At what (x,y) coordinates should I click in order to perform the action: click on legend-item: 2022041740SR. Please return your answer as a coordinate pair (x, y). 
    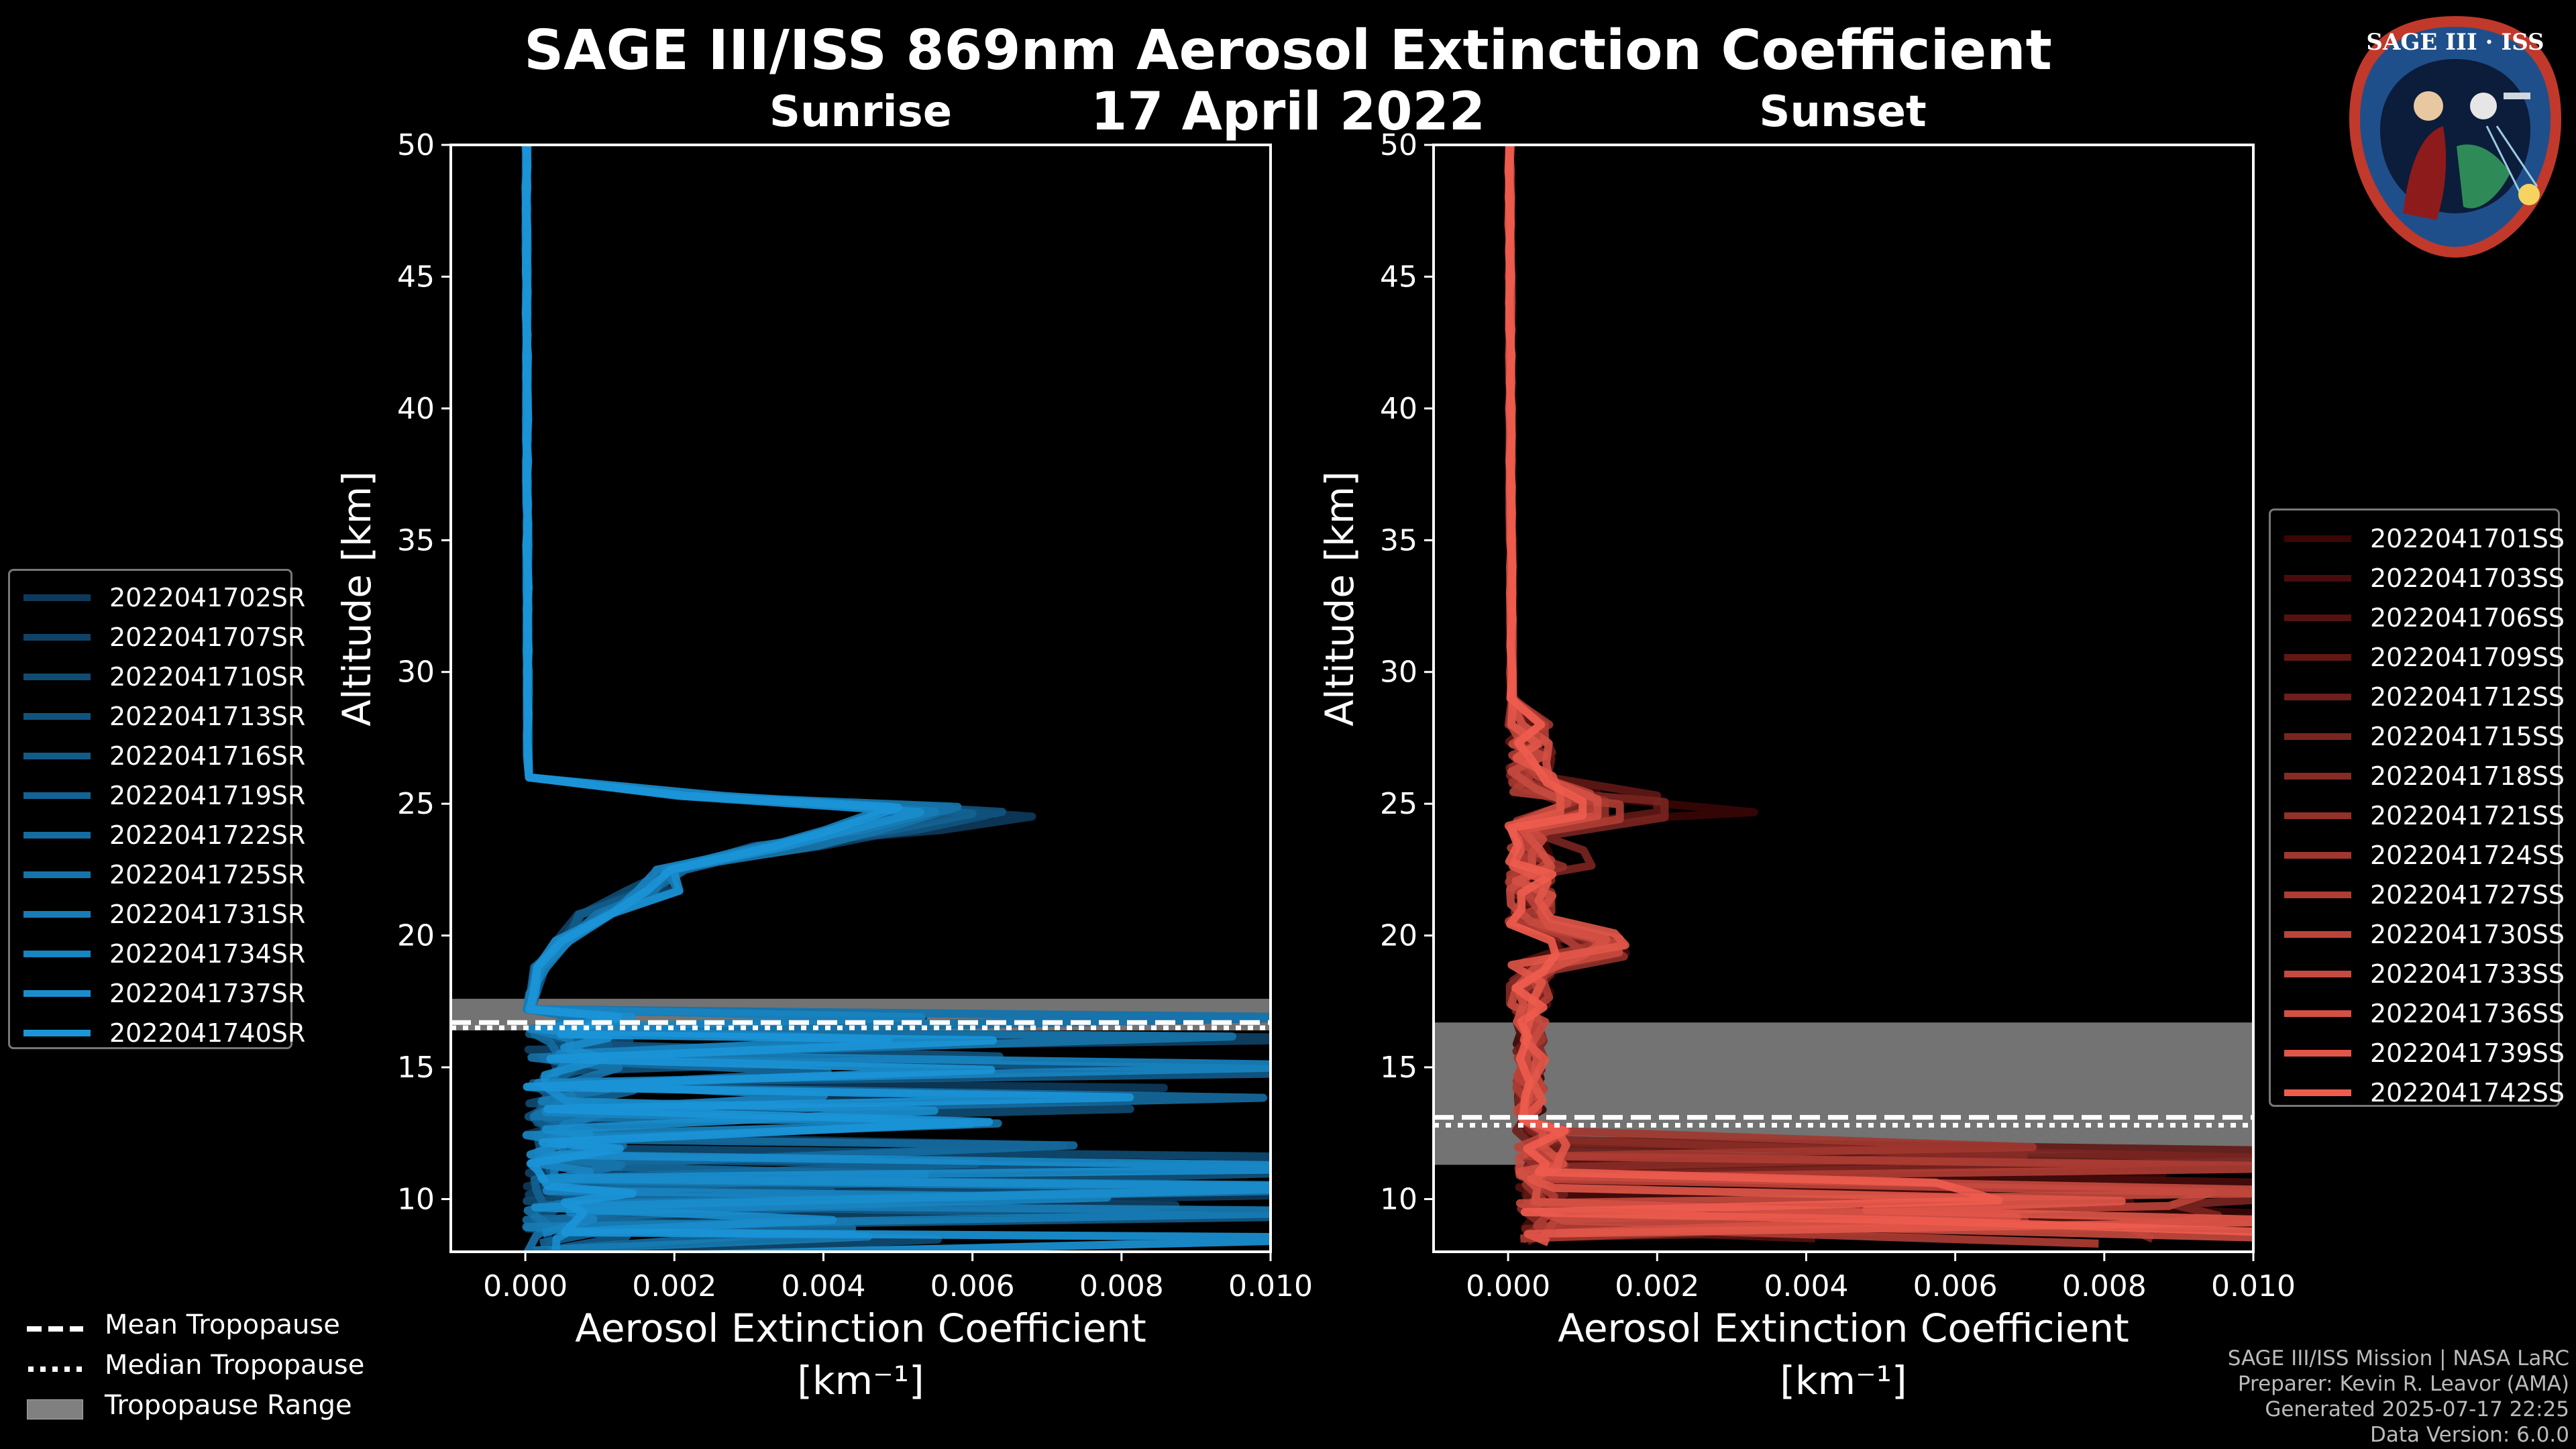
    Looking at the image, I should click on (161, 1033).